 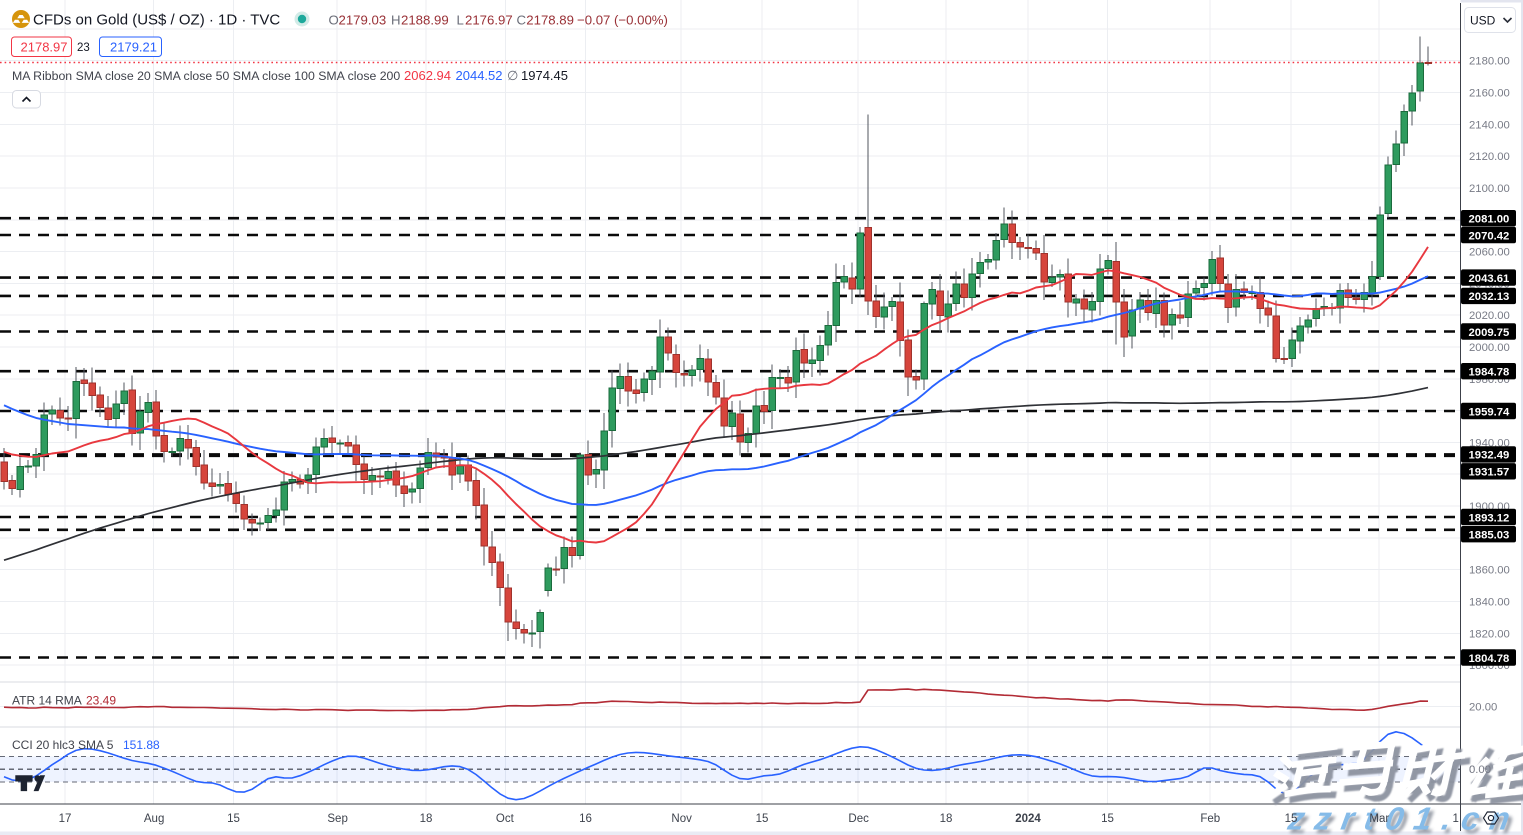 I want to click on svg-text: 2180.00, so click(x=1489, y=62).